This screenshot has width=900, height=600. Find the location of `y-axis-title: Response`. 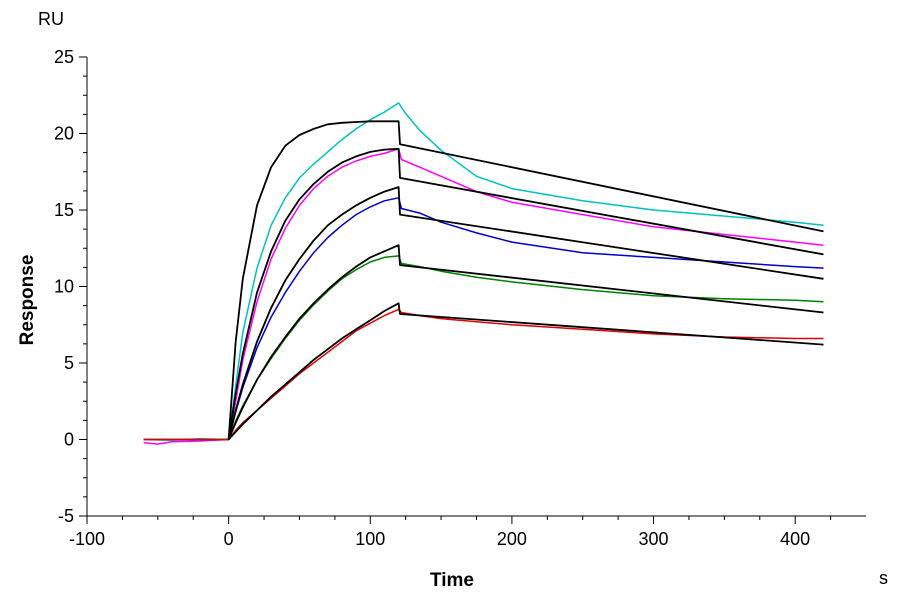

y-axis-title: Response is located at coordinates (27, 300).